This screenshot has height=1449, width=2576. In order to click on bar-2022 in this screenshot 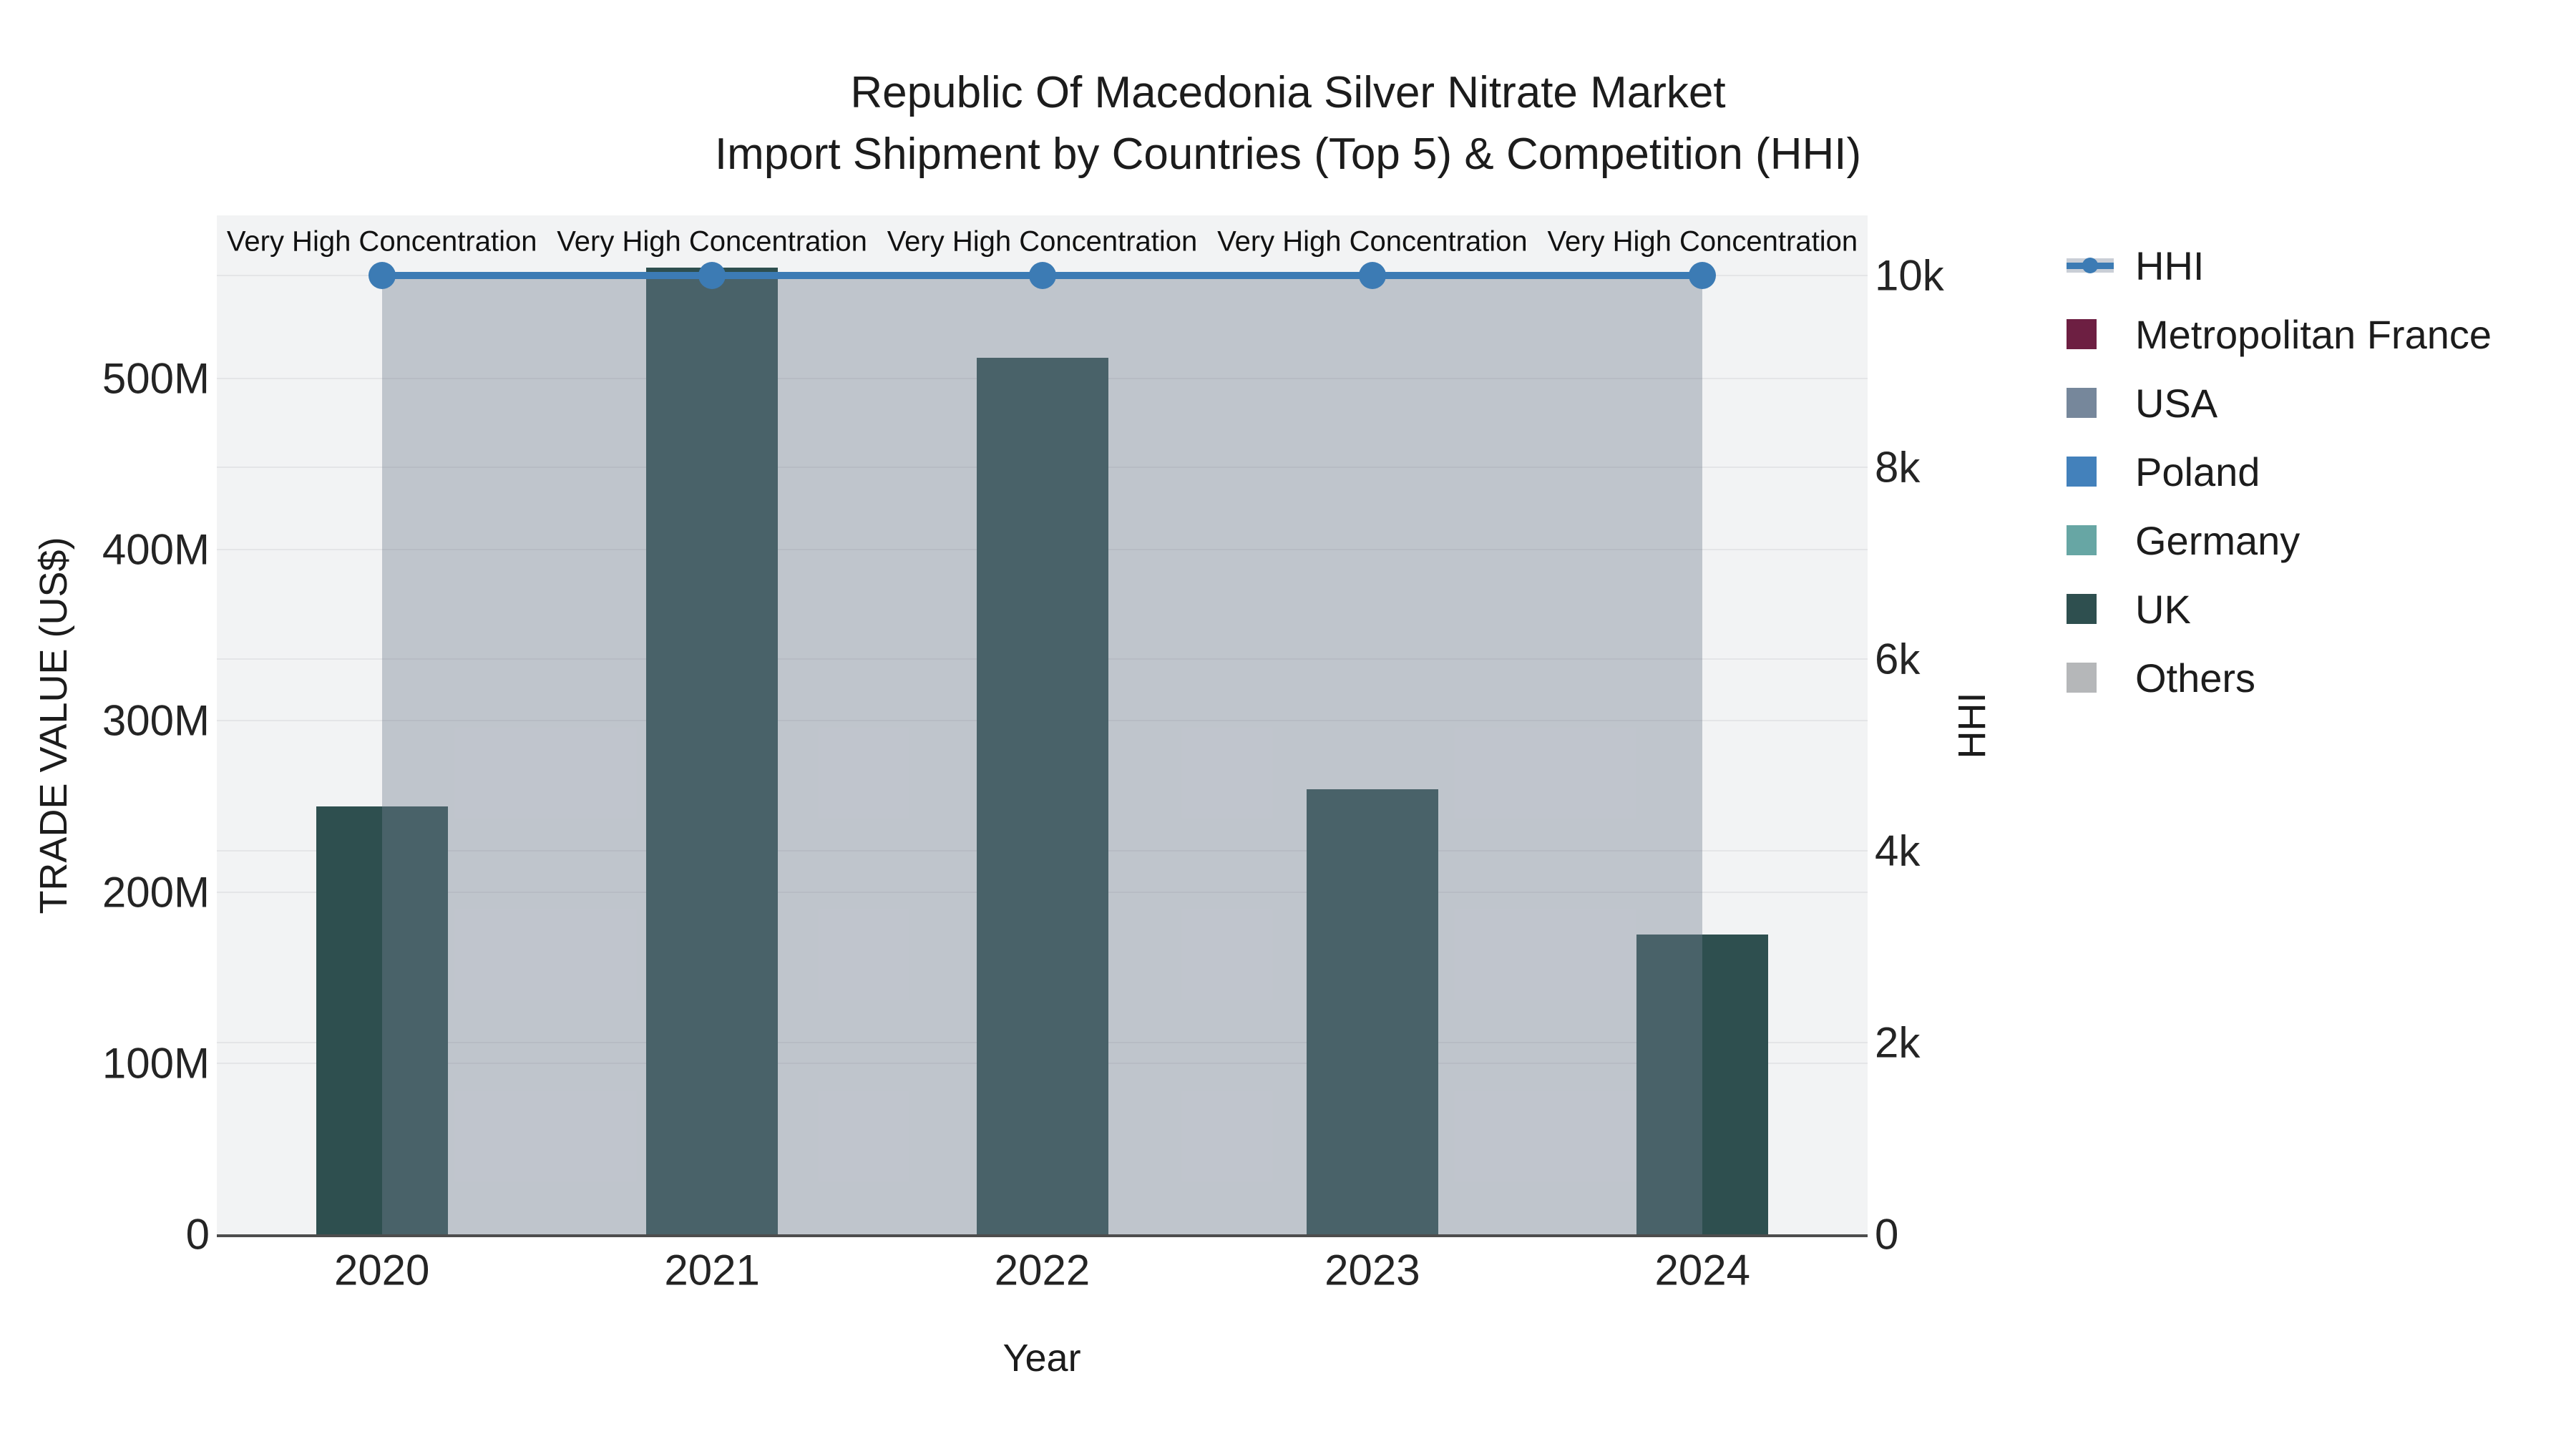, I will do `click(1042, 796)`.